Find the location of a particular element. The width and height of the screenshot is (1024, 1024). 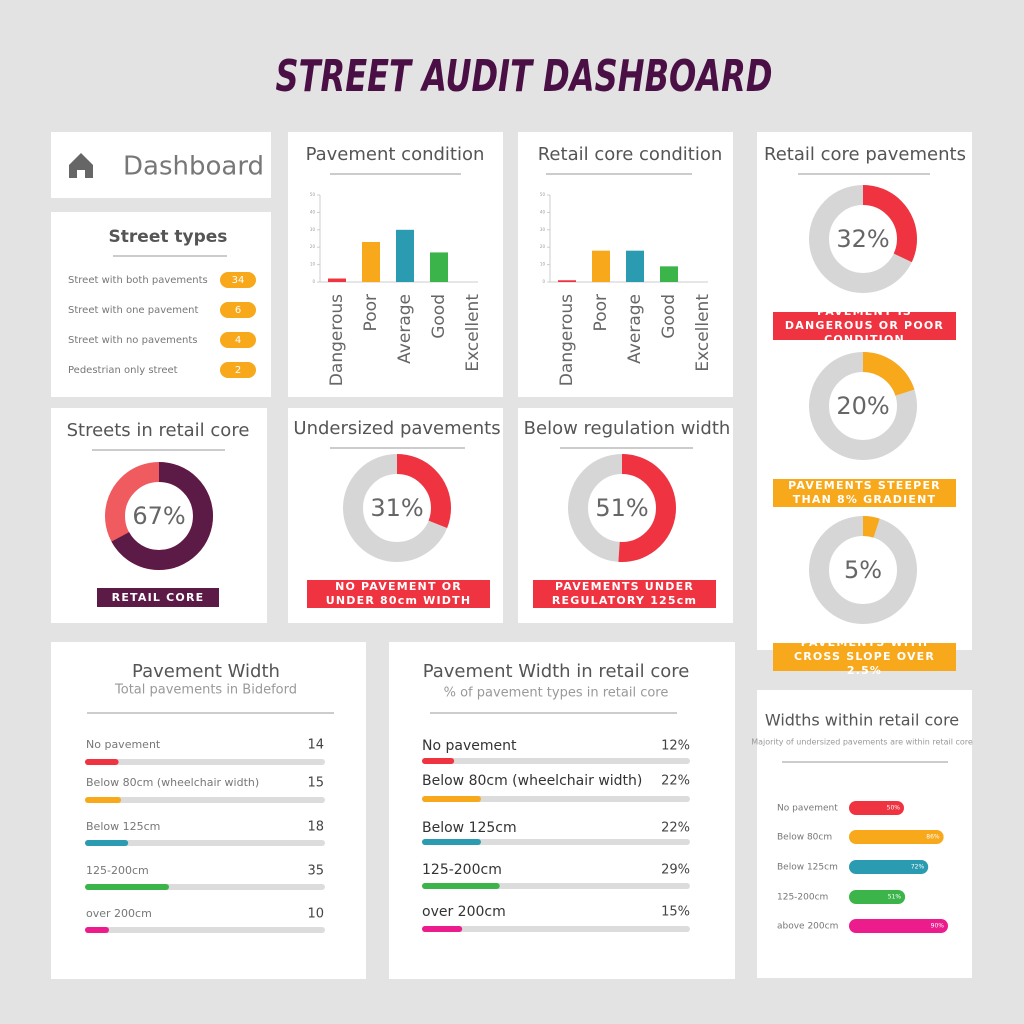

value-label: 14 is located at coordinates (315, 745).